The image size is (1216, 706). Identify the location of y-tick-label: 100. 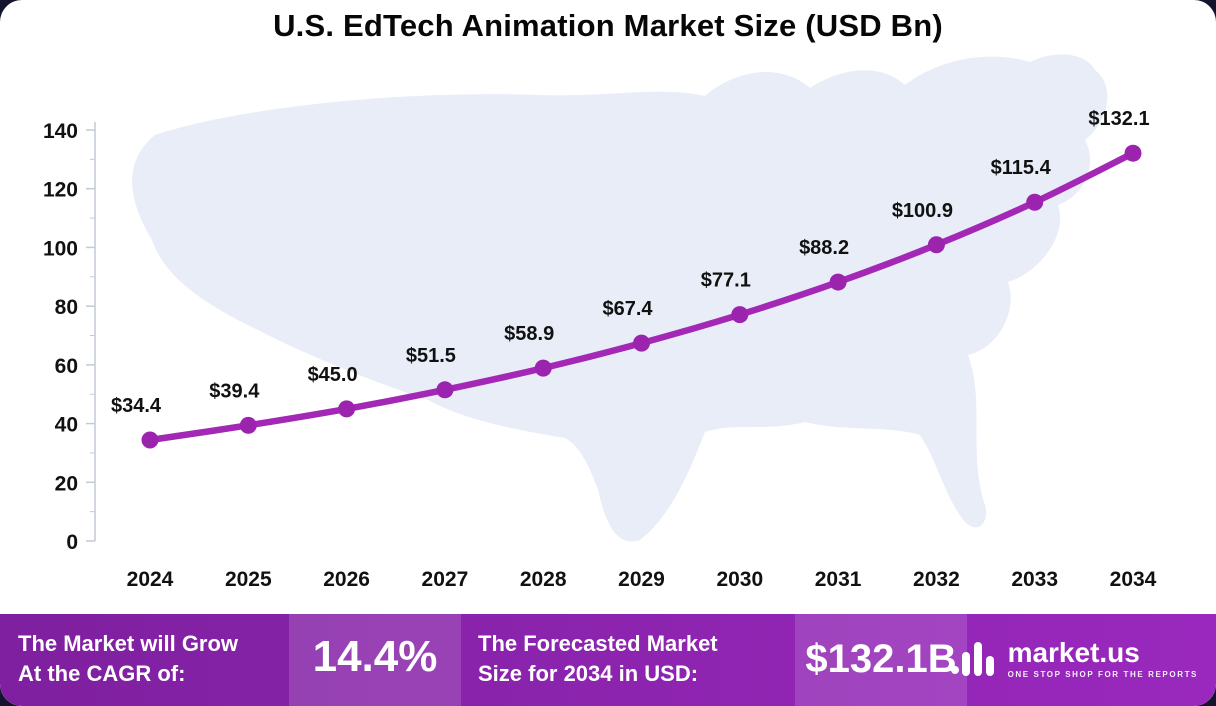
(60, 248).